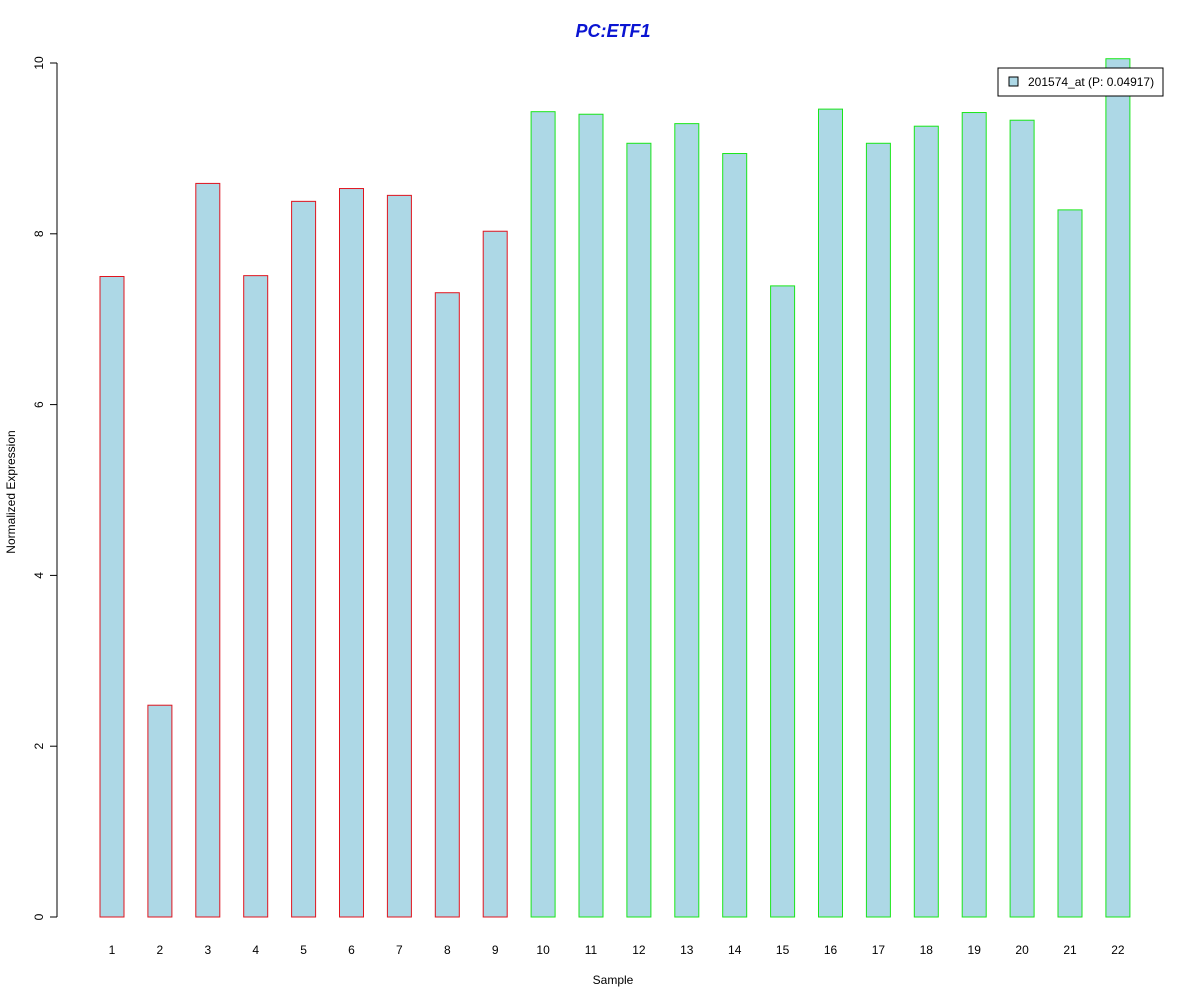 This screenshot has width=1200, height=1000. I want to click on x-tick-label: 16, so click(831, 950).